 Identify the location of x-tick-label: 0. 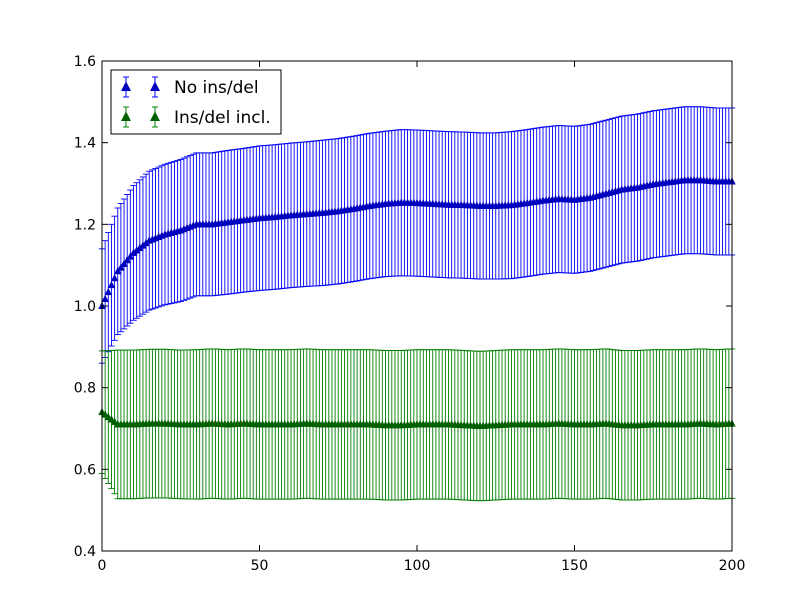
(102, 566).